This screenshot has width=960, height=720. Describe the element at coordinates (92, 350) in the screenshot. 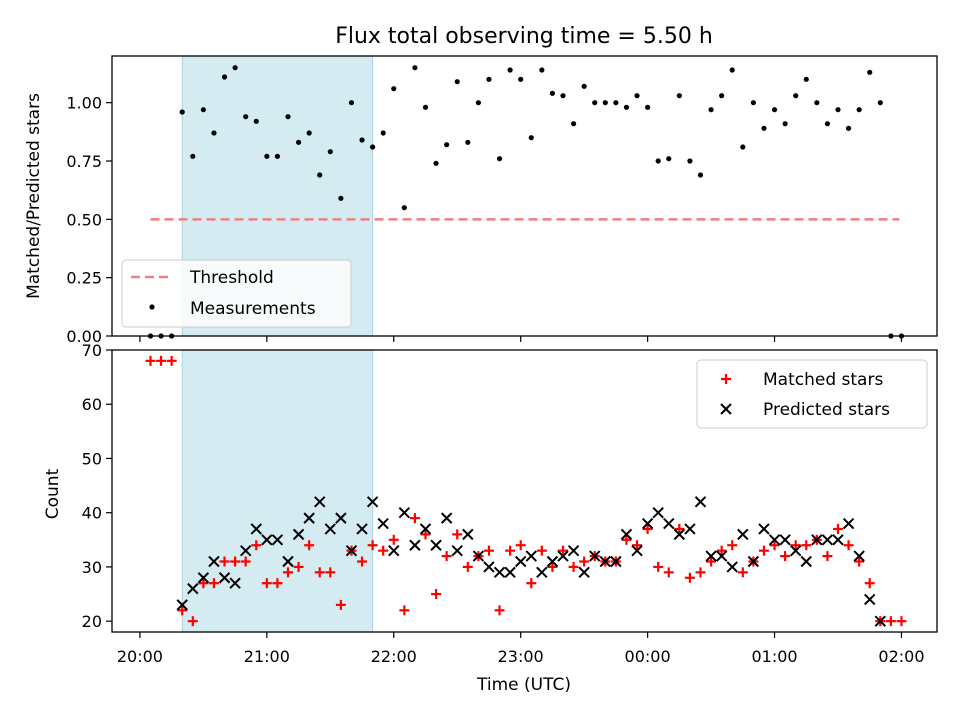

I see `bottom-y-tick-label: 70` at that location.